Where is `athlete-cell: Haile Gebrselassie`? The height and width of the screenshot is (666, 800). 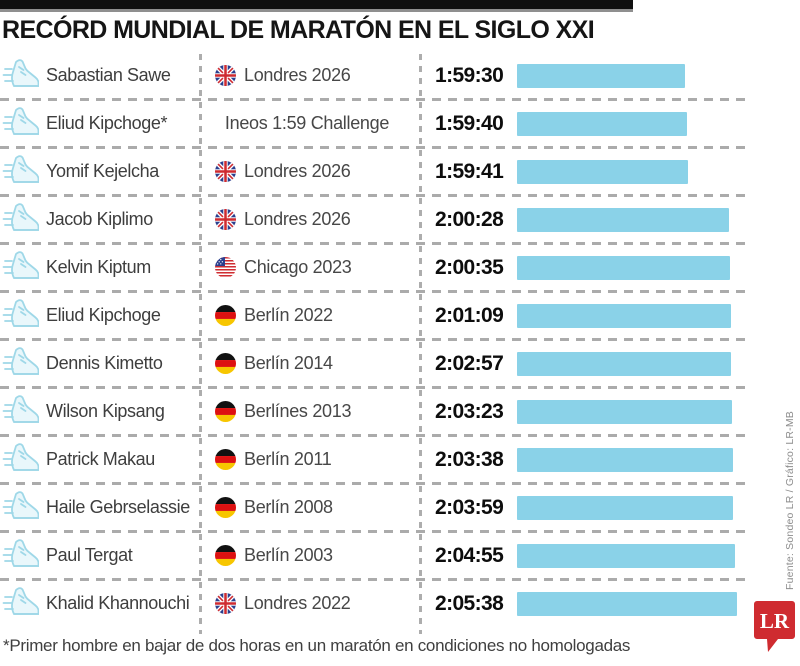
athlete-cell: Haile Gebrselassie is located at coordinates (100, 507).